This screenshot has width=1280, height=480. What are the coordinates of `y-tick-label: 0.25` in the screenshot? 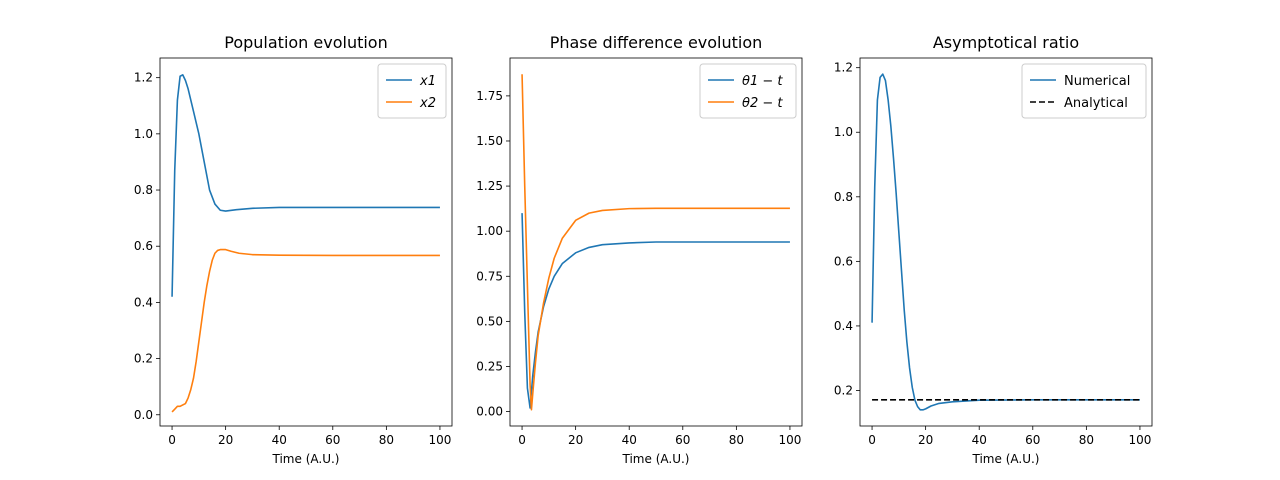 It's located at (489, 366).